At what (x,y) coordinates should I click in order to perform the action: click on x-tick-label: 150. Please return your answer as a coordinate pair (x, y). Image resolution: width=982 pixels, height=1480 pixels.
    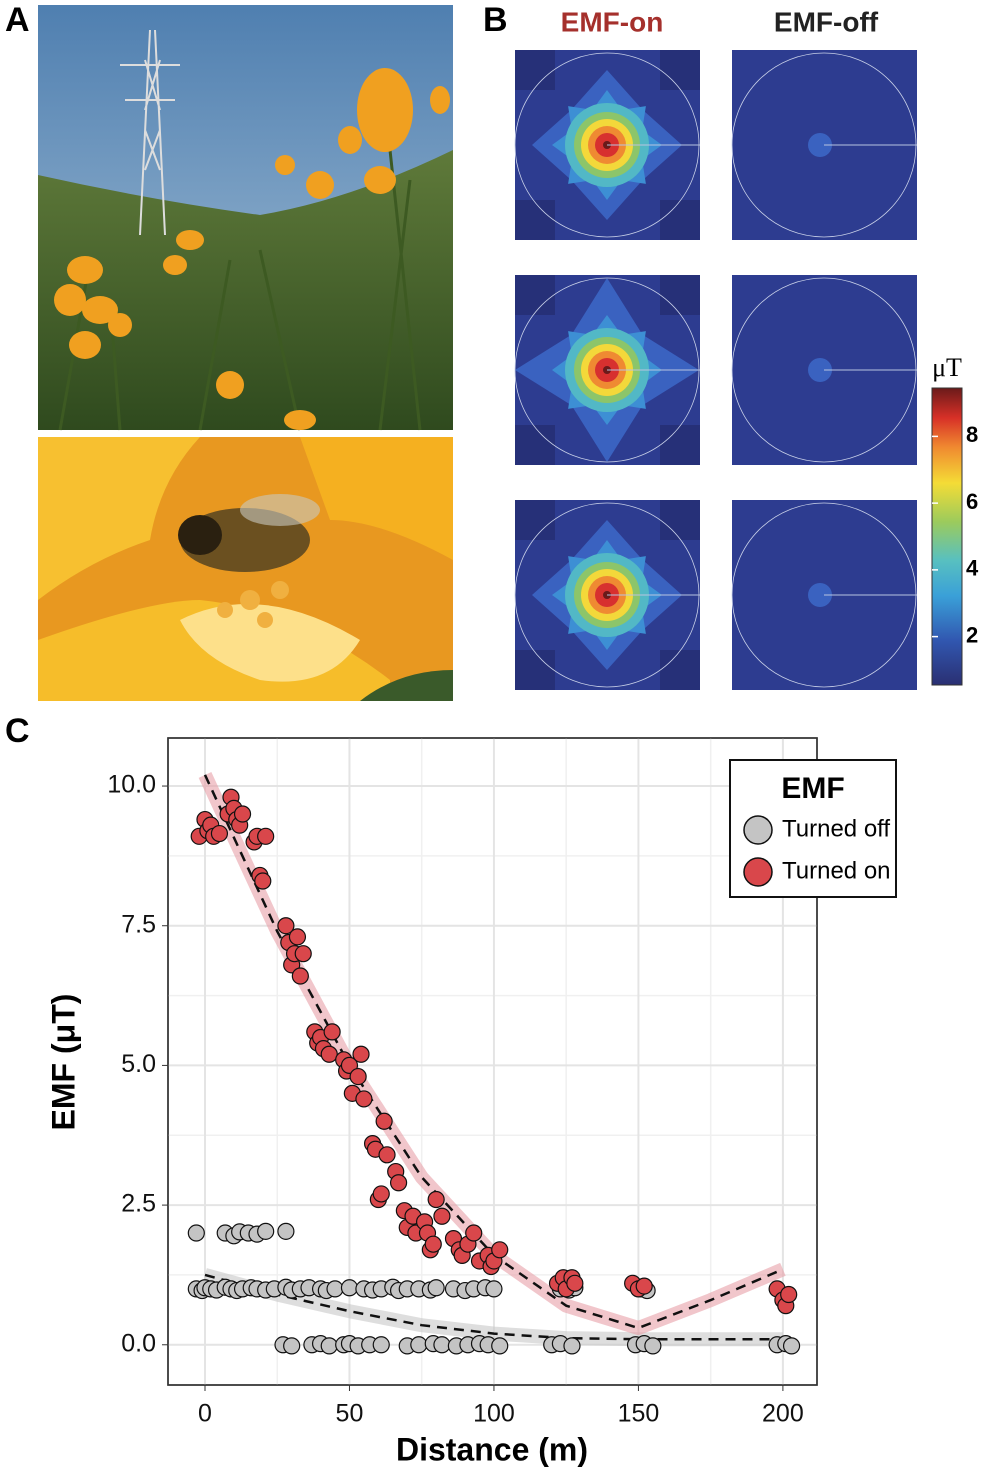
    Looking at the image, I should click on (639, 1414).